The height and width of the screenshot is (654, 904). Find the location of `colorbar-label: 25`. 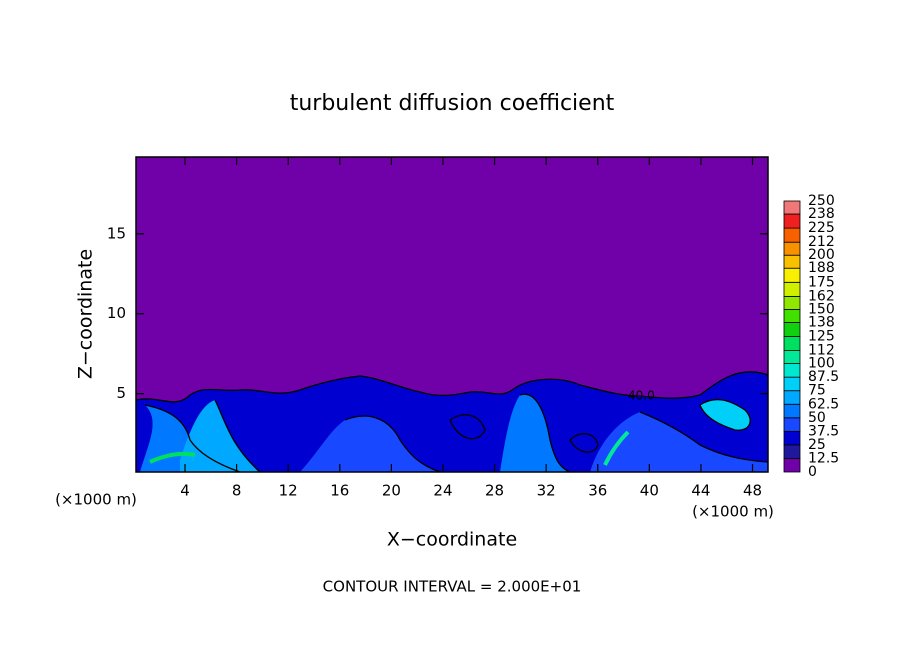

colorbar-label: 25 is located at coordinates (817, 445).